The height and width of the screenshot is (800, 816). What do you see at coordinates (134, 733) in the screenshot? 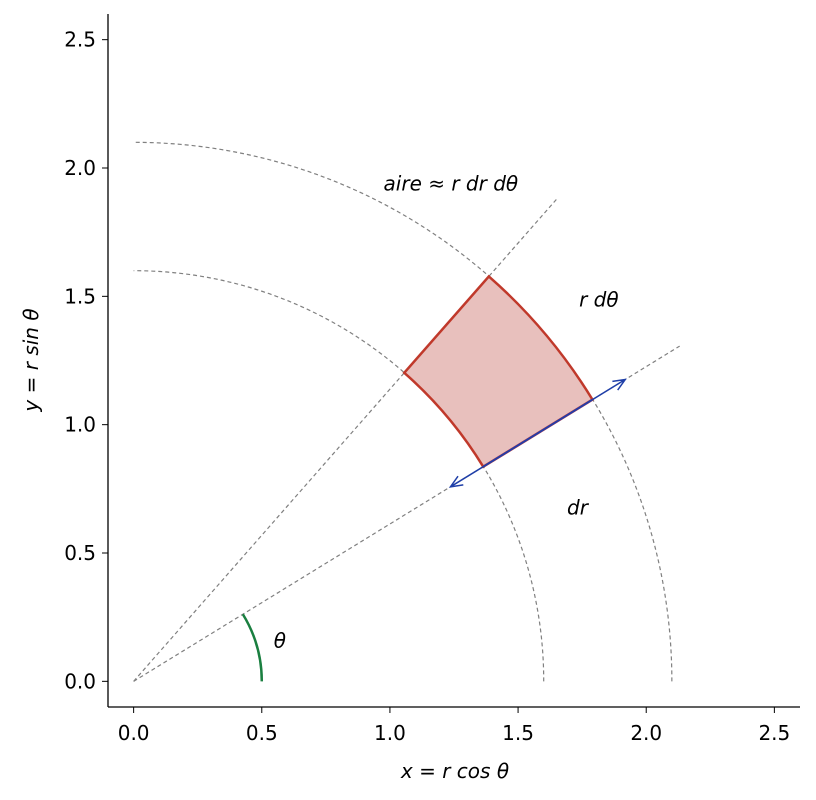
I see `x-tick-label: 0.0` at bounding box center [134, 733].